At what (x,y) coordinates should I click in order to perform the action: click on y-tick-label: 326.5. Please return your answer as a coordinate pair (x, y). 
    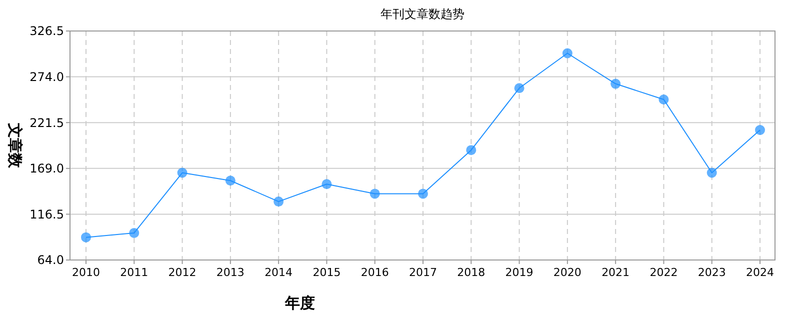
    Looking at the image, I should click on (47, 31).